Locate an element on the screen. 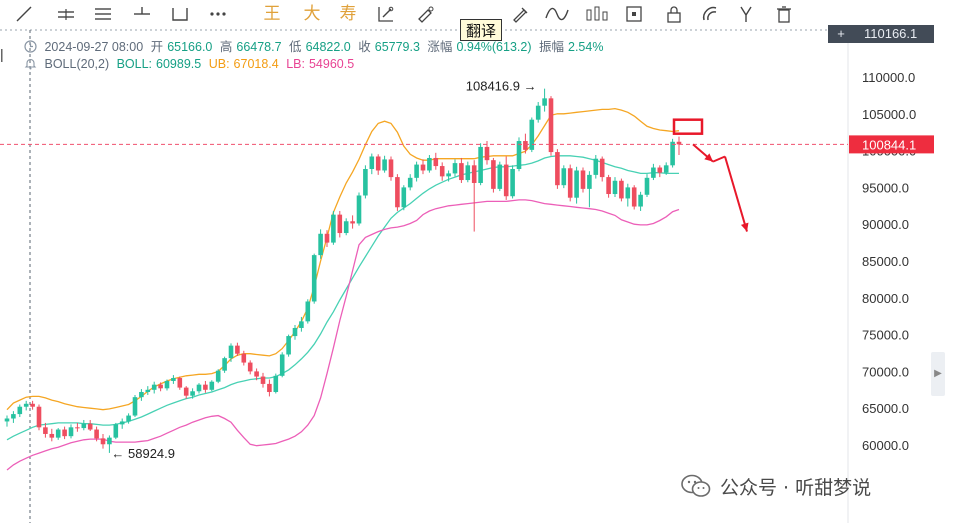  close-value: 65779.3 is located at coordinates (397, 47).